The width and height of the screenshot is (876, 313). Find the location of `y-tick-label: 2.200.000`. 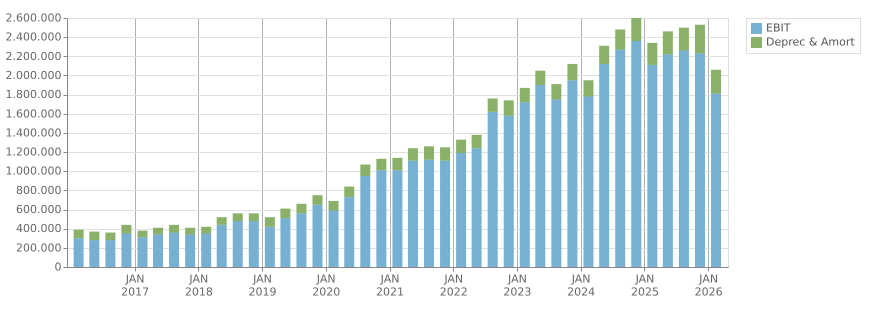

y-tick-label: 2.200.000 is located at coordinates (34, 56).